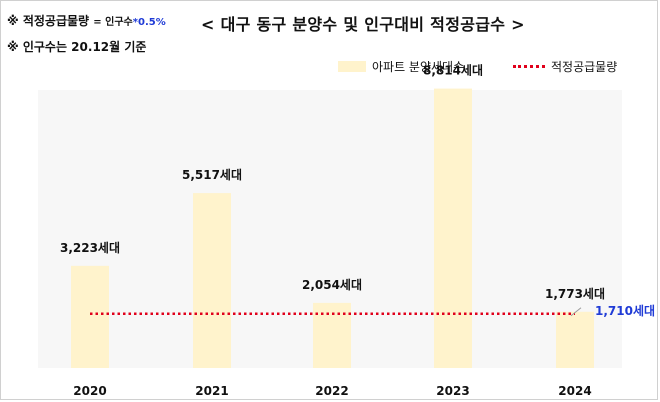  What do you see at coordinates (77, 47) in the screenshot?
I see `basis-note: ※ 인구수는 20.12월 기준` at bounding box center [77, 47].